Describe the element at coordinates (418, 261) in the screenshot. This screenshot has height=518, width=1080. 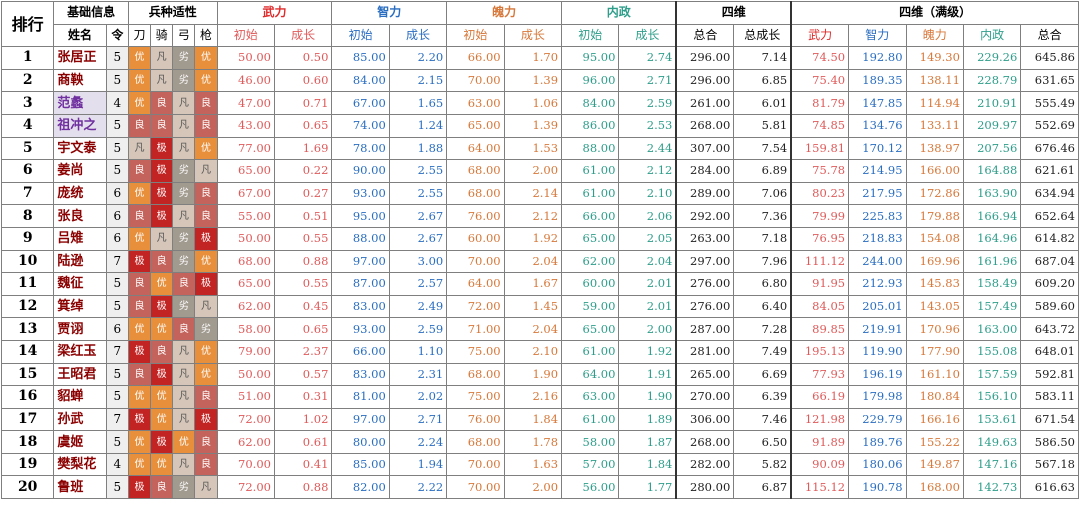
I see `zhi-grow-cell: 3.00` at that location.